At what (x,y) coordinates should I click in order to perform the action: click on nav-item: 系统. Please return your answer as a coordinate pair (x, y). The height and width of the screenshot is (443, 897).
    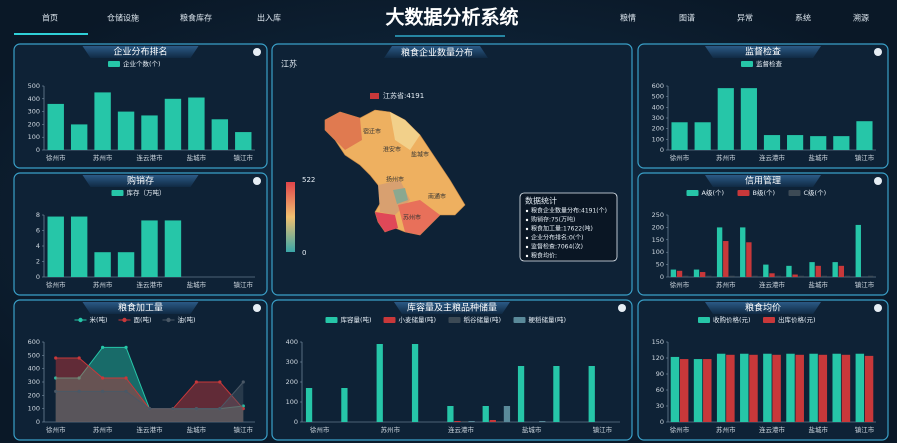
    Looking at the image, I should click on (803, 18).